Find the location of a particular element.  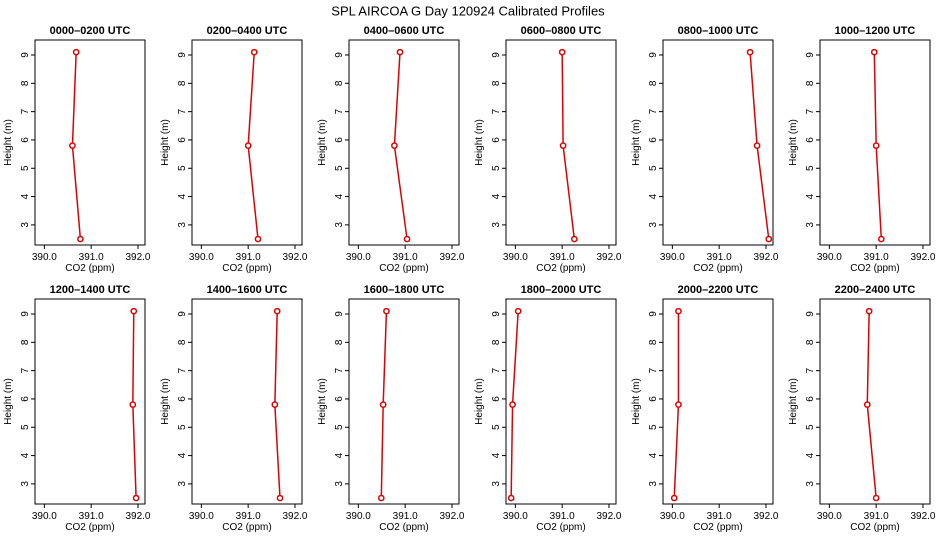

panel-title: 2000–2200 UTC is located at coordinates (718, 290).